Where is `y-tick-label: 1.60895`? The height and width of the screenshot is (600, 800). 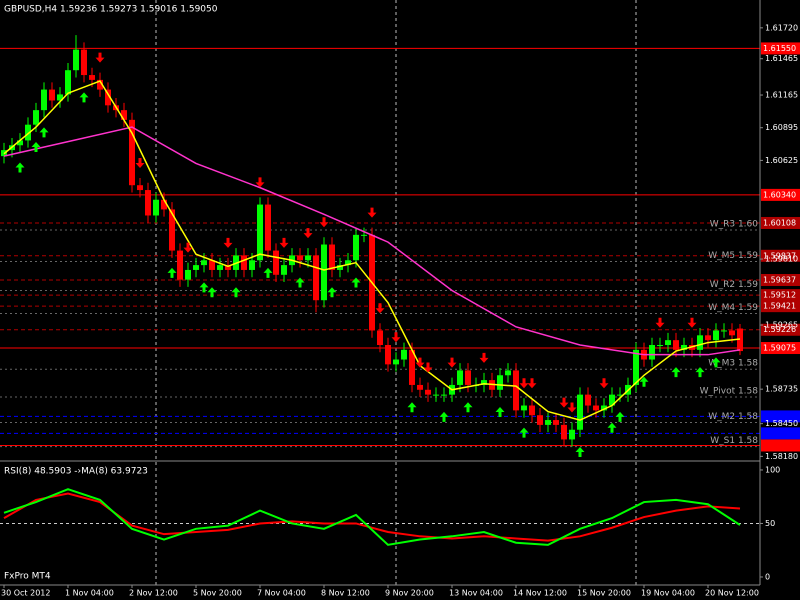
y-tick-label: 1.60895 is located at coordinates (781, 127).